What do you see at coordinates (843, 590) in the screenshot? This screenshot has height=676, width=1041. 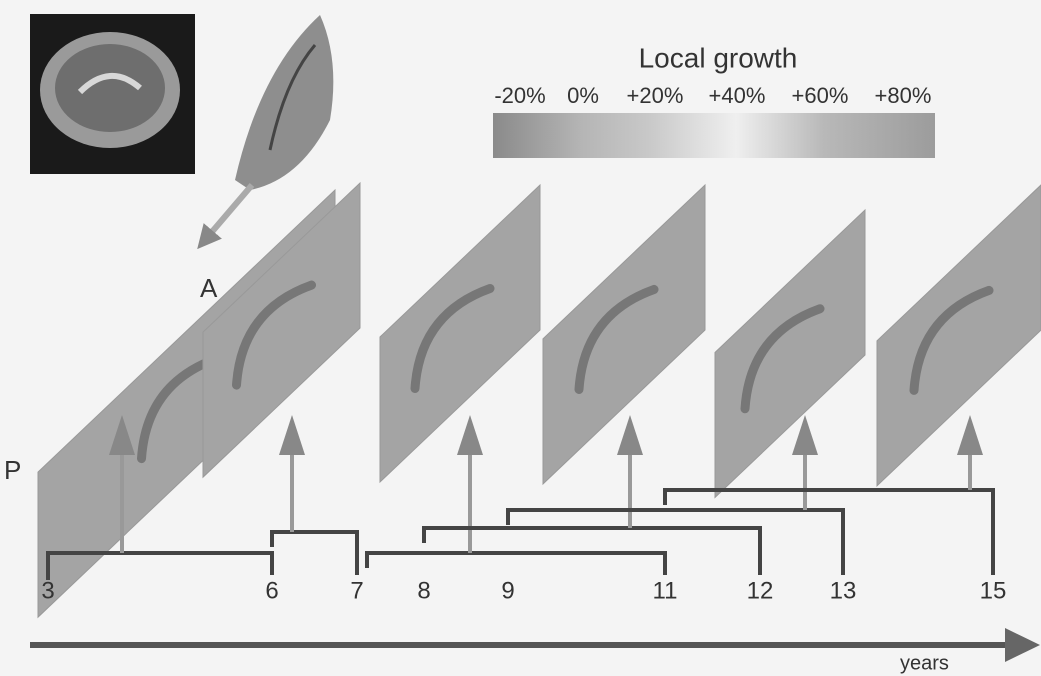 I see `tick-label: 13` at bounding box center [843, 590].